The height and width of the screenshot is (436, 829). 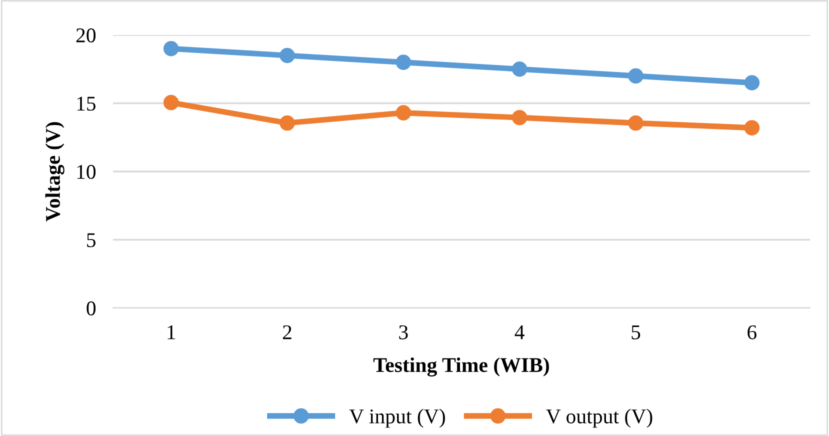 What do you see at coordinates (86, 103) in the screenshot?
I see `y-tick-label: 15` at bounding box center [86, 103].